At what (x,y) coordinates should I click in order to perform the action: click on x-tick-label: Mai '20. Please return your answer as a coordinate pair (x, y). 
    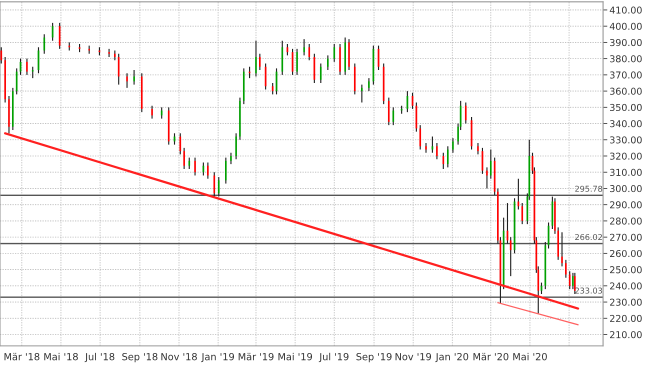
    Looking at the image, I should click on (530, 356).